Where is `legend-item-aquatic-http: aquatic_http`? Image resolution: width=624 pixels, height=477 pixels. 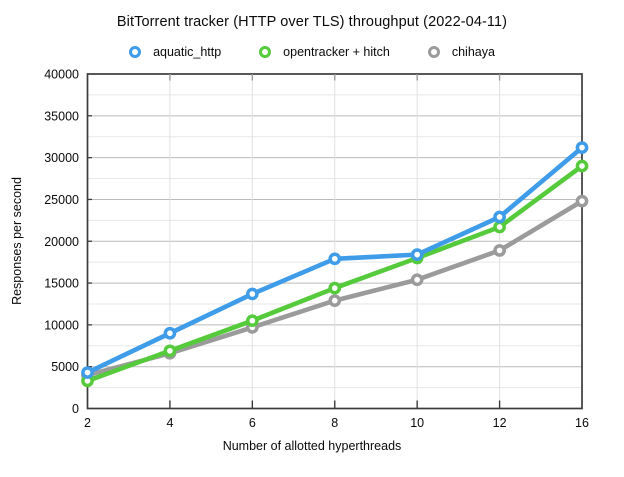
legend-item-aquatic-http: aquatic_http is located at coordinates (175, 52).